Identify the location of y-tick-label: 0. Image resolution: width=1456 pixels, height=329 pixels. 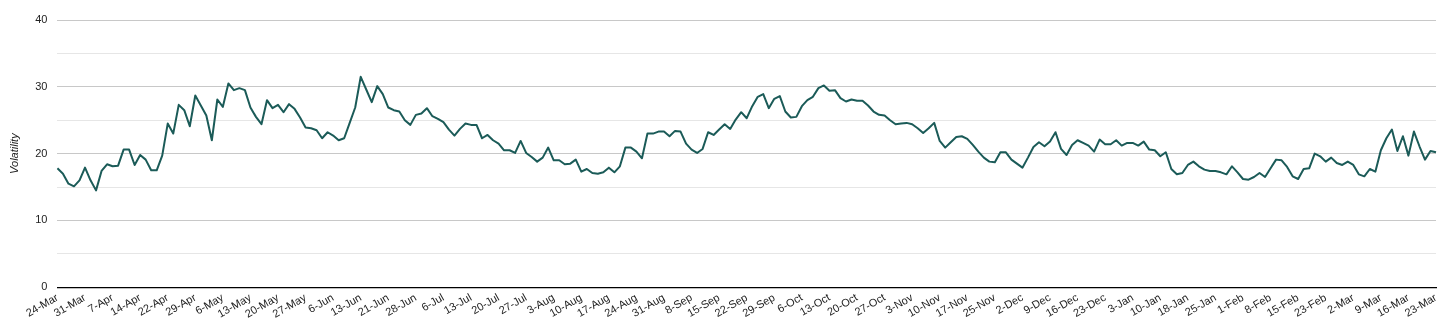
(44, 286).